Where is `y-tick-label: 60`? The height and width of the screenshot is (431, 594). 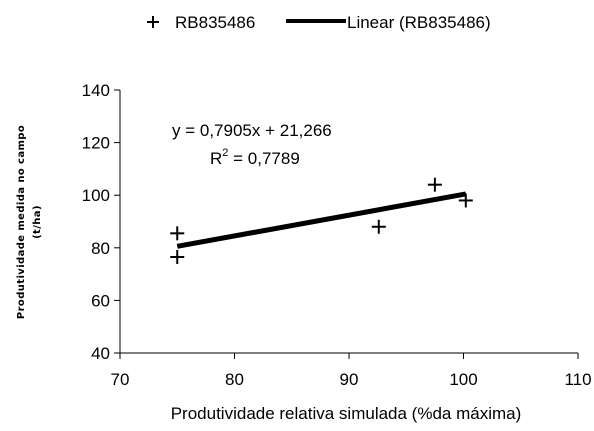 y-tick-label: 60 is located at coordinates (100, 300).